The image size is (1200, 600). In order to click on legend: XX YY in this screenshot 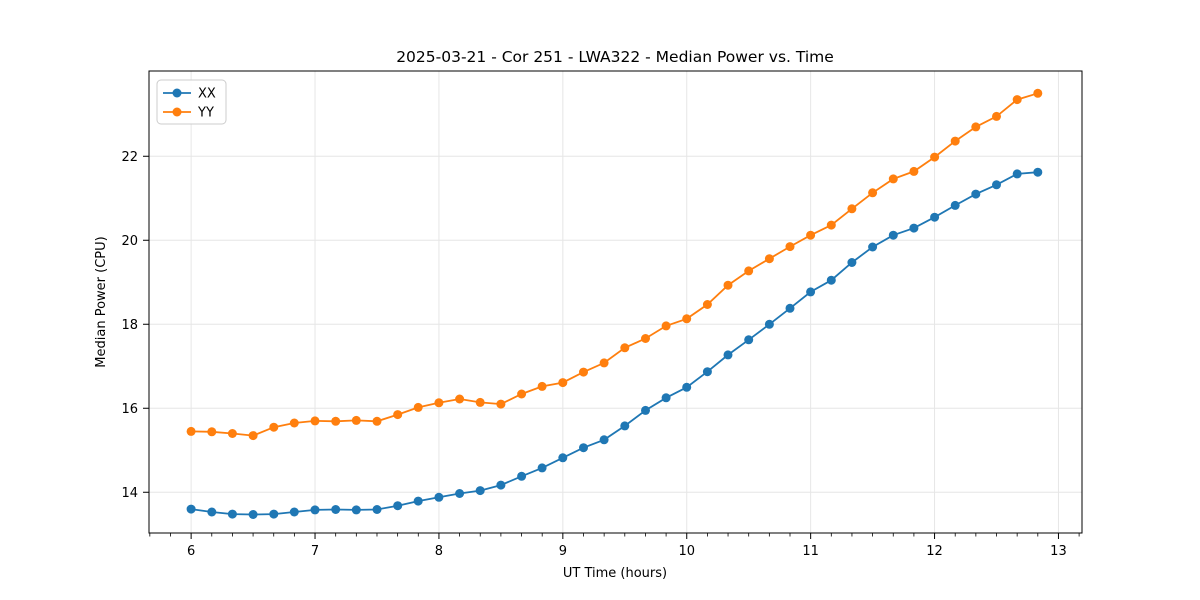, I will do `click(191, 102)`.